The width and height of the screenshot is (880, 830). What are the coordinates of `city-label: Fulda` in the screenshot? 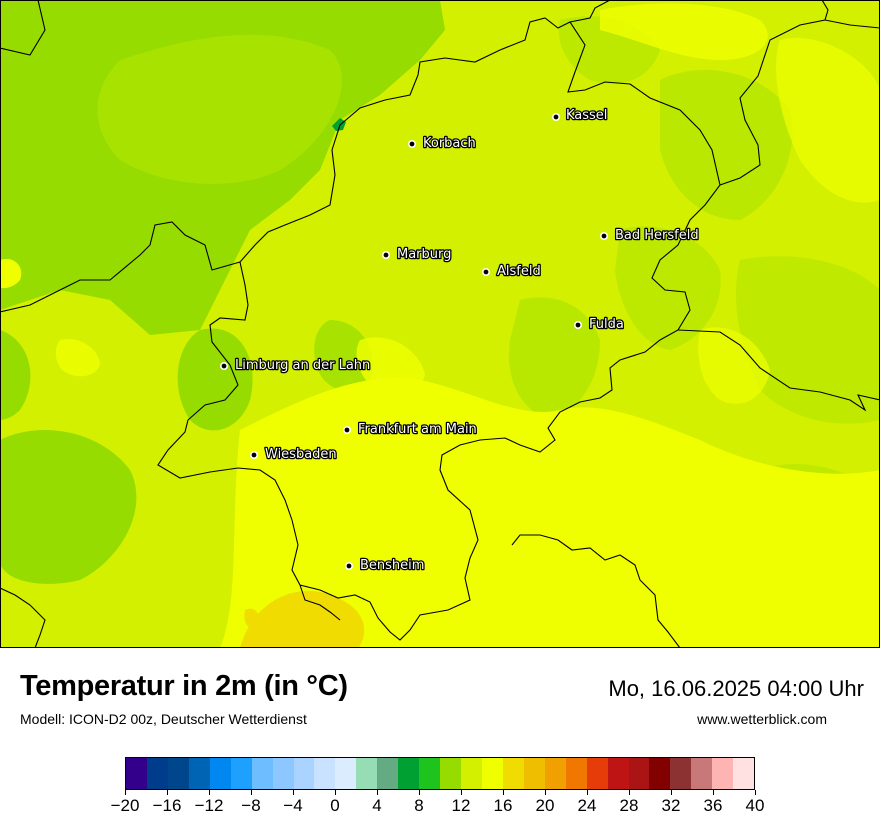 It's located at (606, 324).